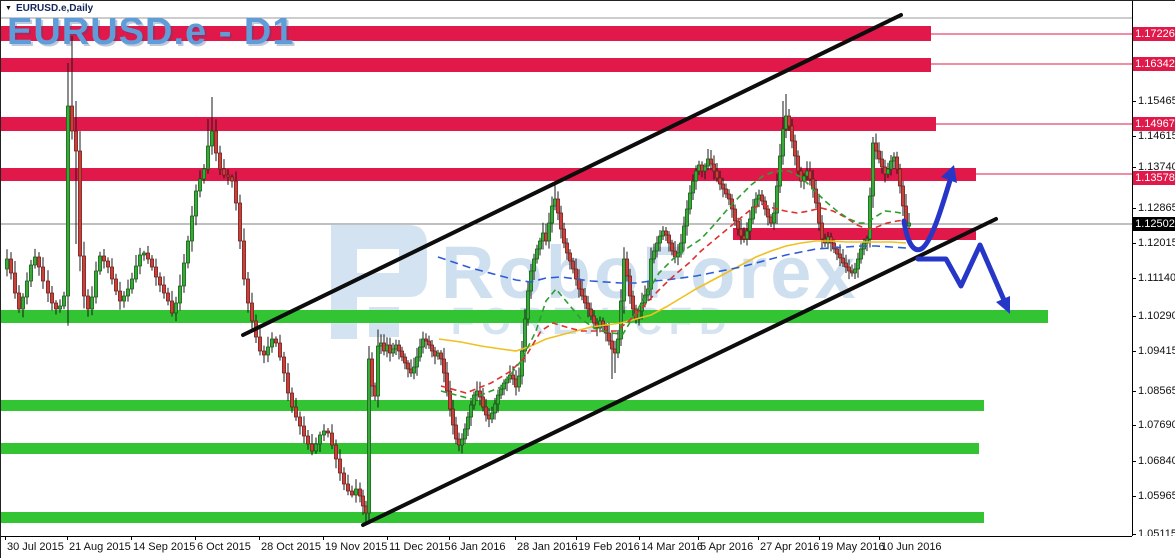 The height and width of the screenshot is (558, 1175). Describe the element at coordinates (1156, 136) in the screenshot. I see `price-label: 1.14615` at that location.